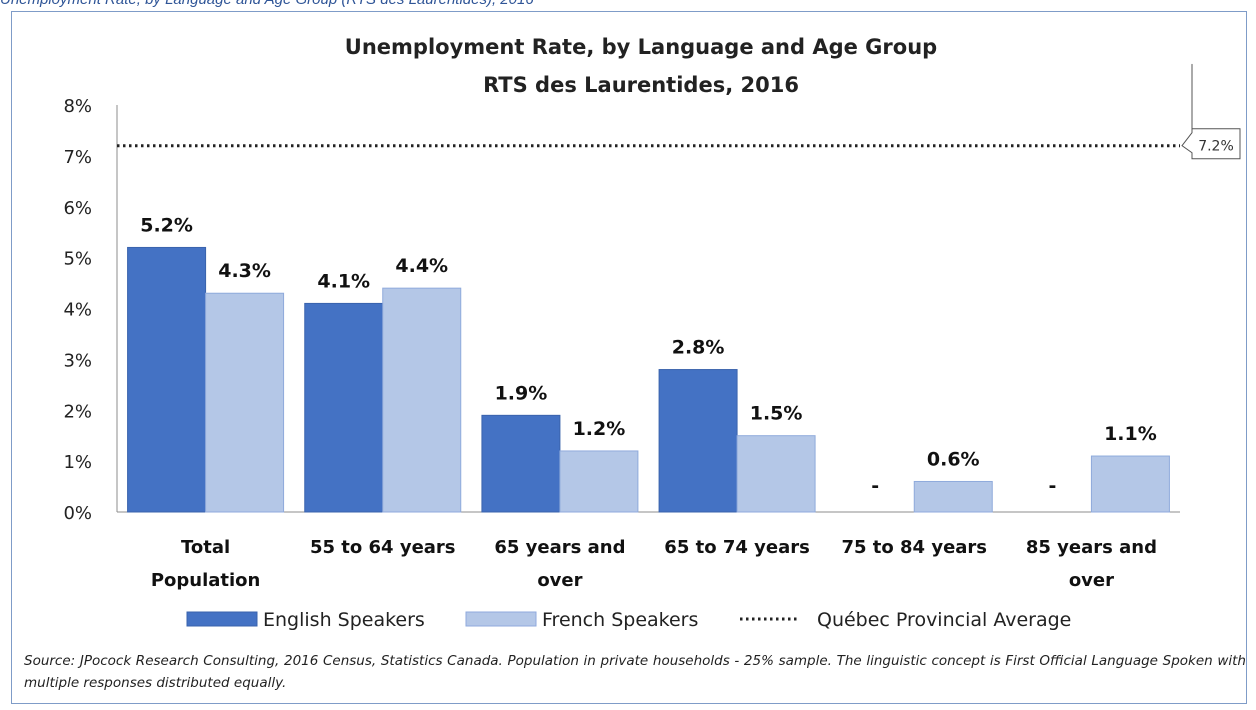  What do you see at coordinates (205, 547) in the screenshot?
I see `x-category-label: Total` at bounding box center [205, 547].